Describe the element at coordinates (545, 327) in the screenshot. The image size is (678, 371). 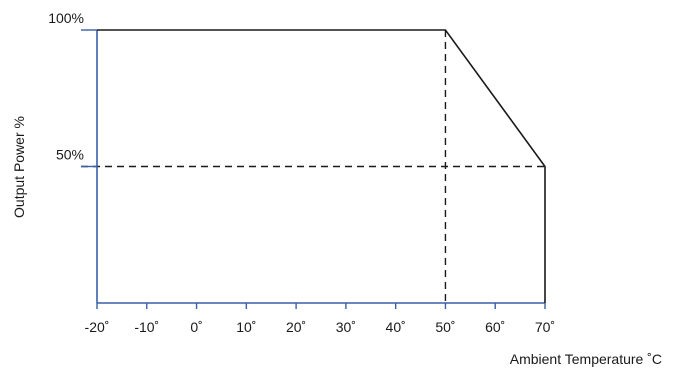
I see `x-tick-label: 70˚` at that location.